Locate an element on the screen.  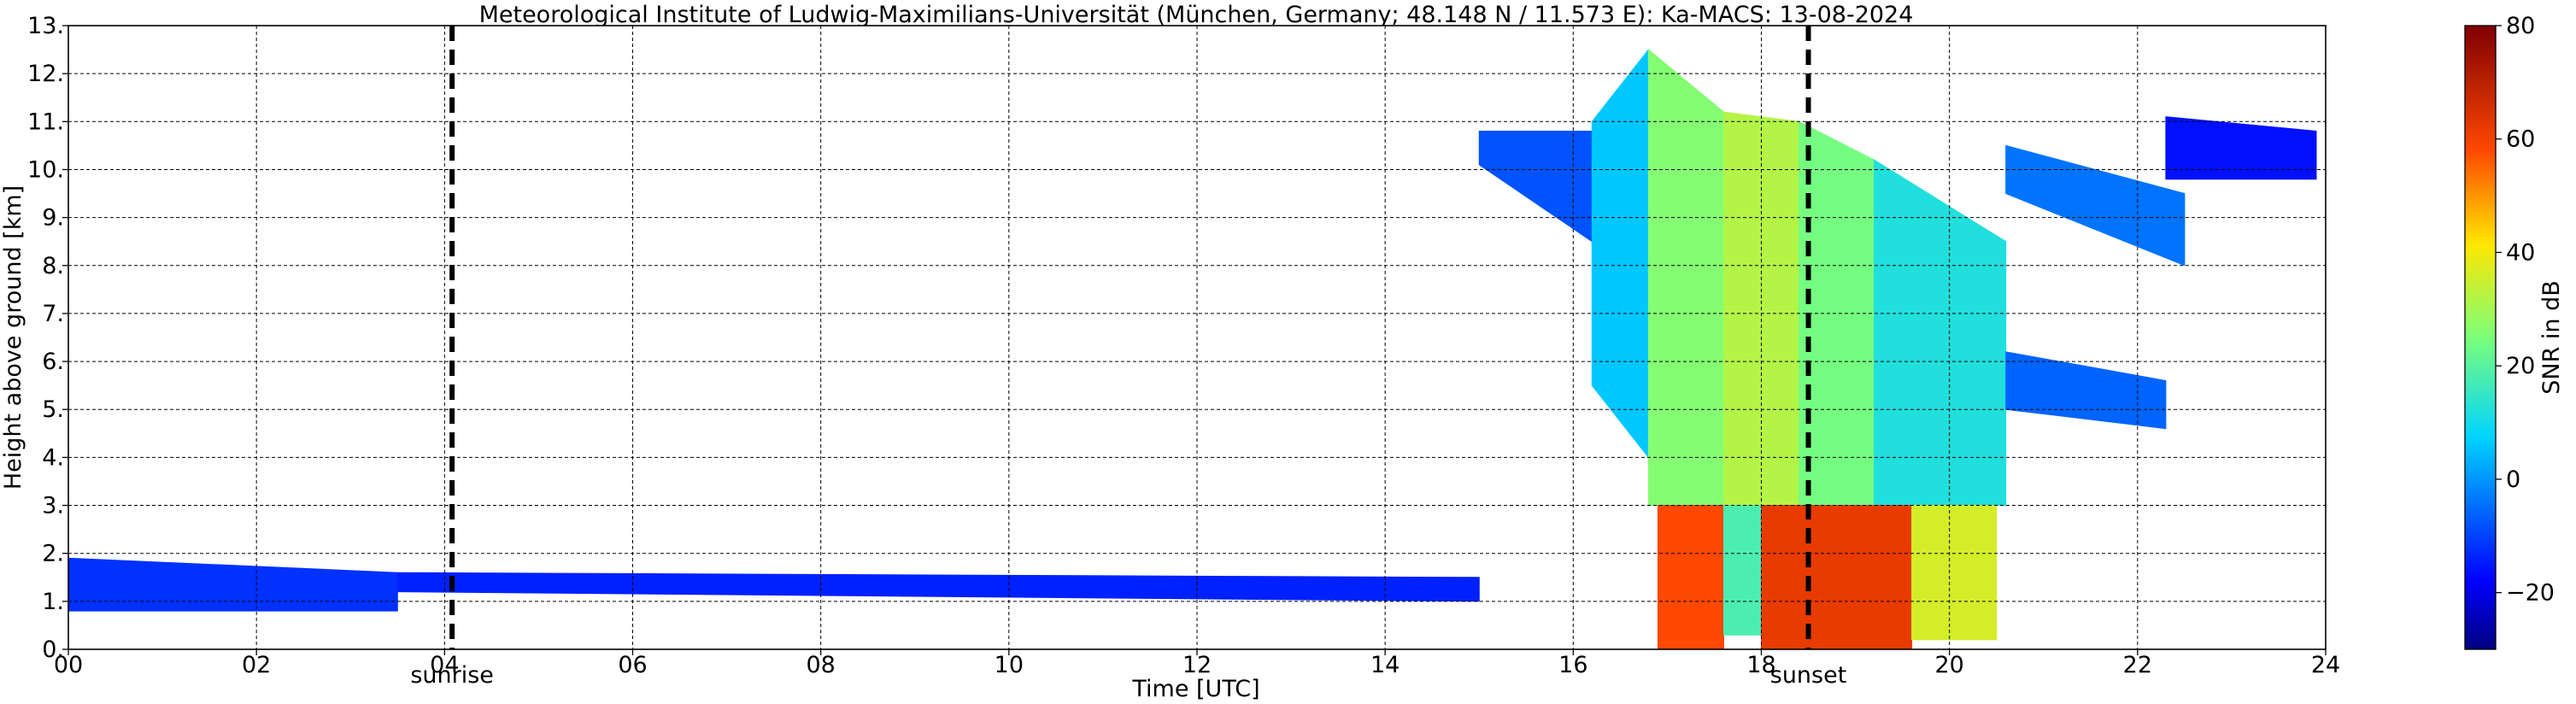
x-tick-label: 08 is located at coordinates (820, 665).